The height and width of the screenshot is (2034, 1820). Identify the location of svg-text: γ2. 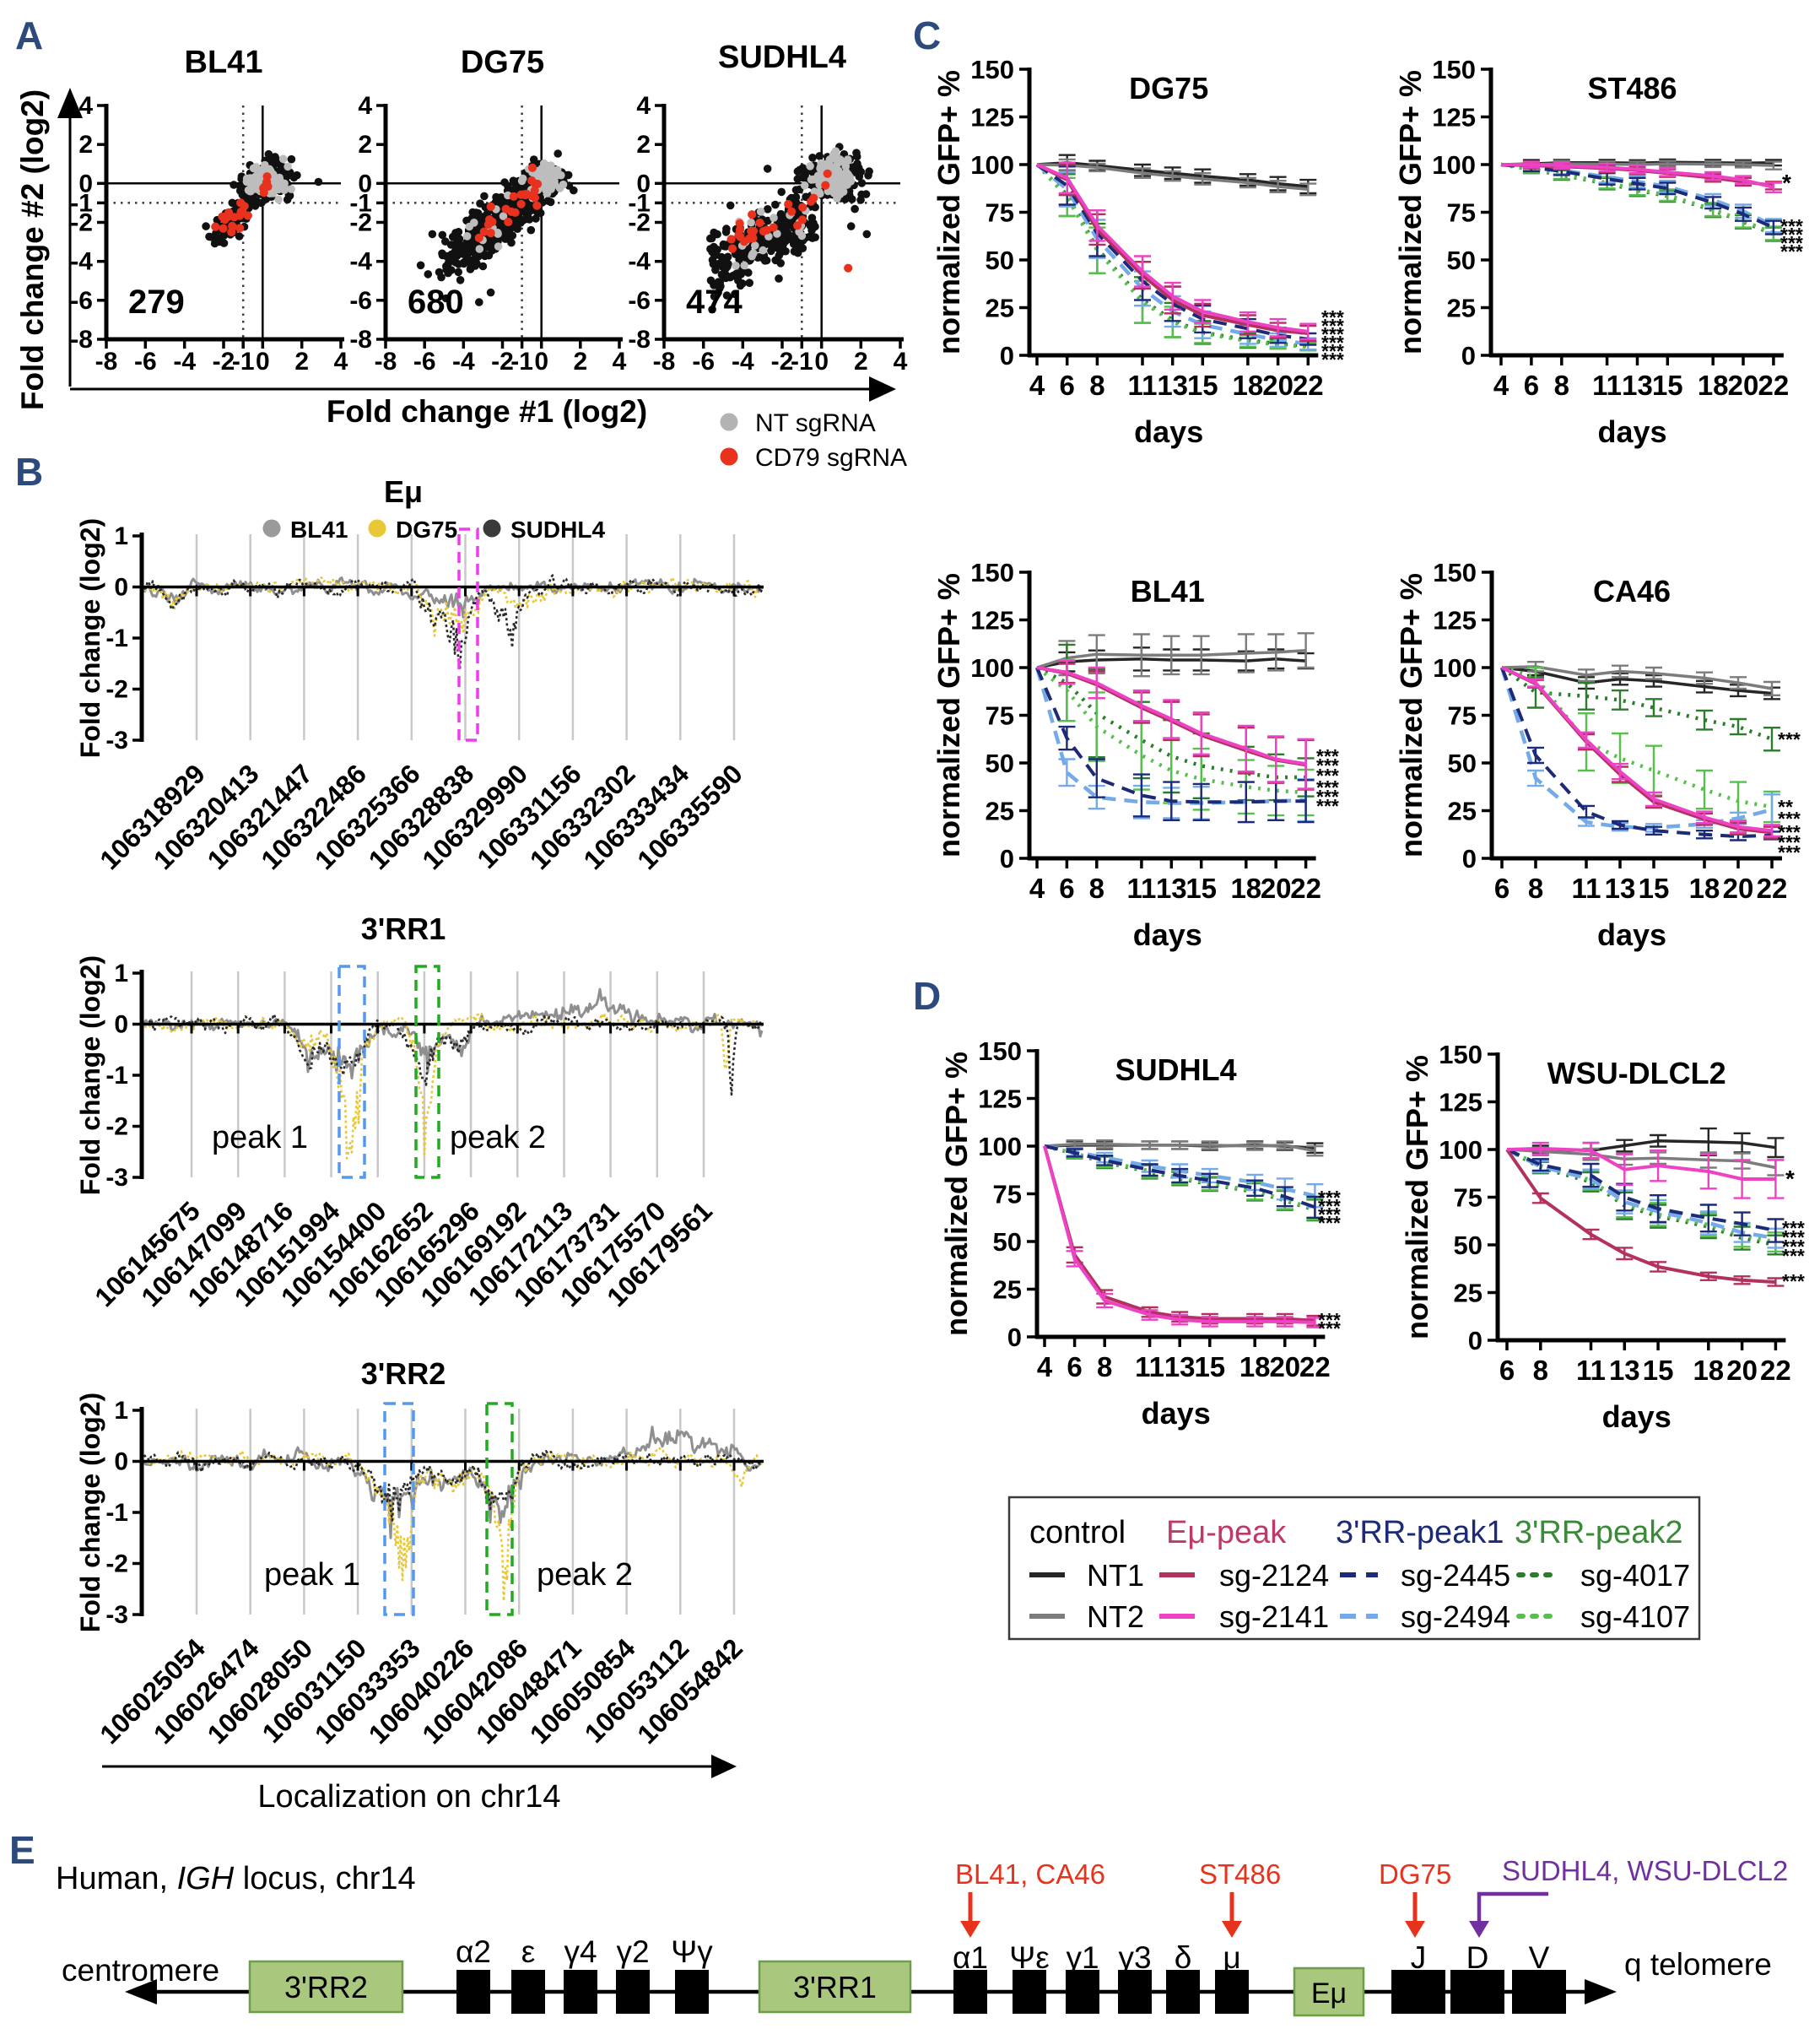
(632, 1951).